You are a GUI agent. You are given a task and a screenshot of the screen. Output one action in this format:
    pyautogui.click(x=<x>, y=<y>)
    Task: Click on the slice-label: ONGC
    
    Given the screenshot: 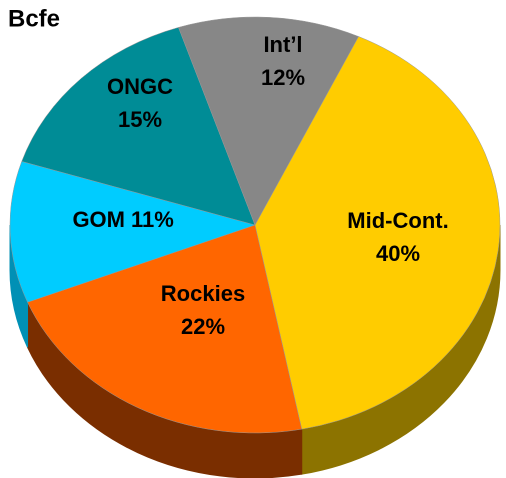 What is the action you would take?
    pyautogui.click(x=140, y=86)
    